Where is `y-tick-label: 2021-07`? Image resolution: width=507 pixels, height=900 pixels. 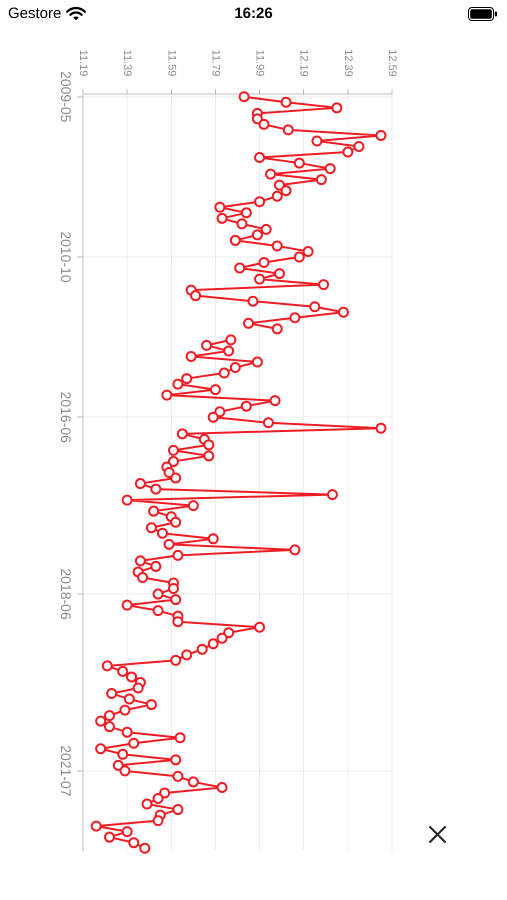 y-tick-label: 2021-07 is located at coordinates (66, 771).